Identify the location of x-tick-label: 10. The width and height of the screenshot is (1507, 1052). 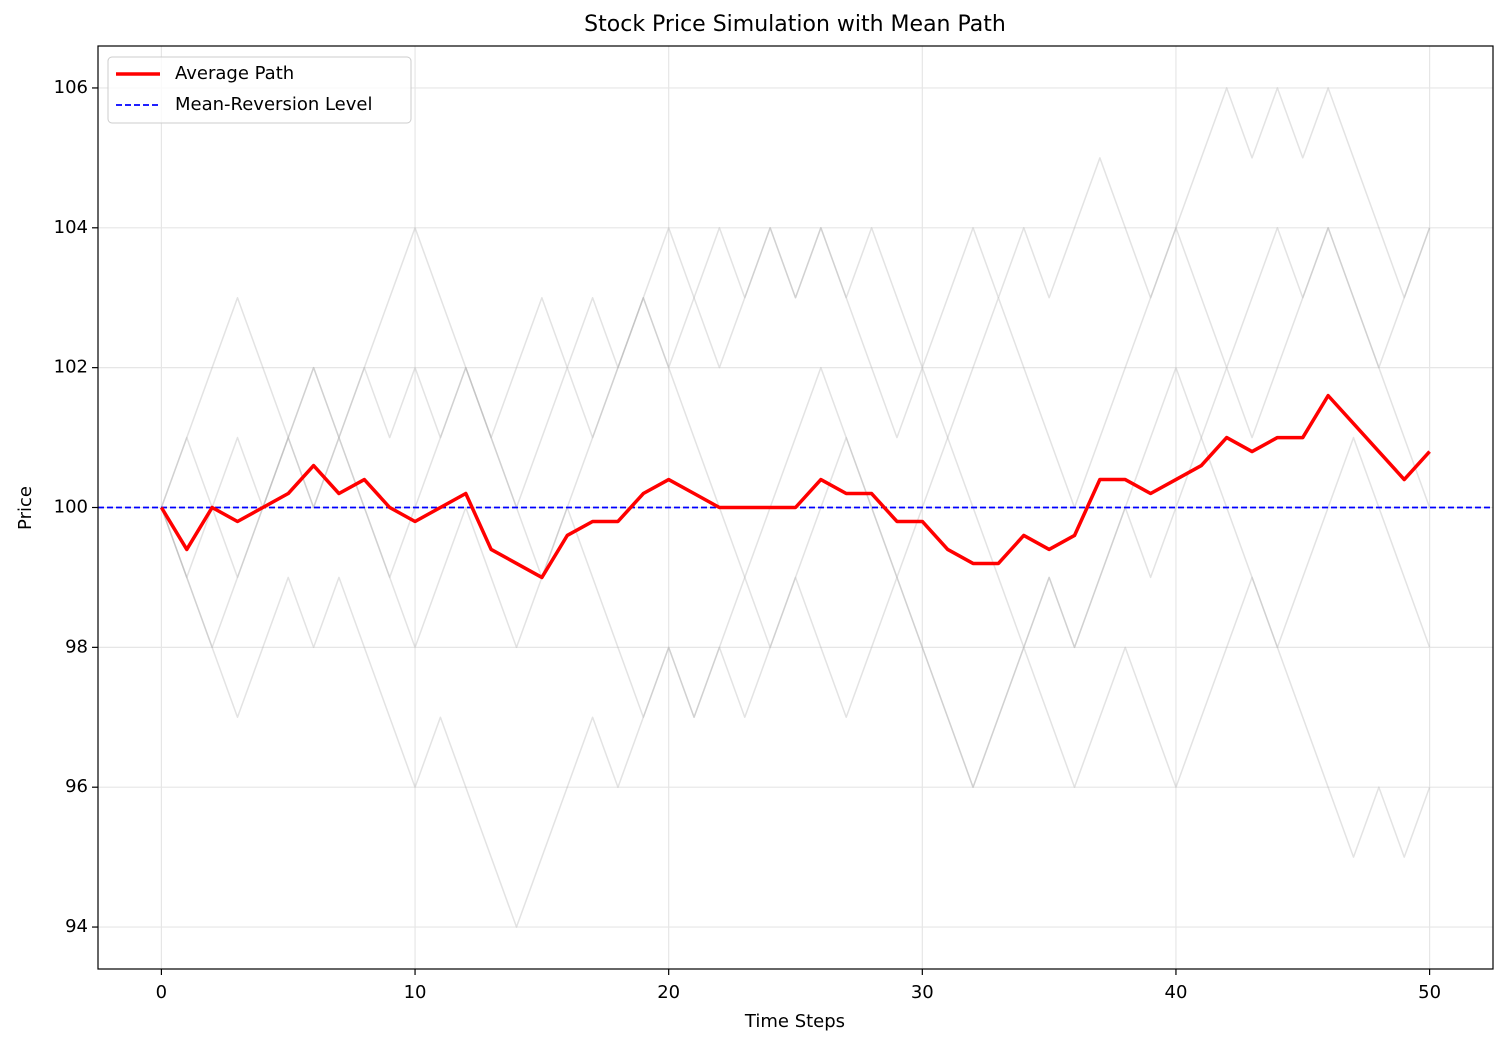
(415, 992).